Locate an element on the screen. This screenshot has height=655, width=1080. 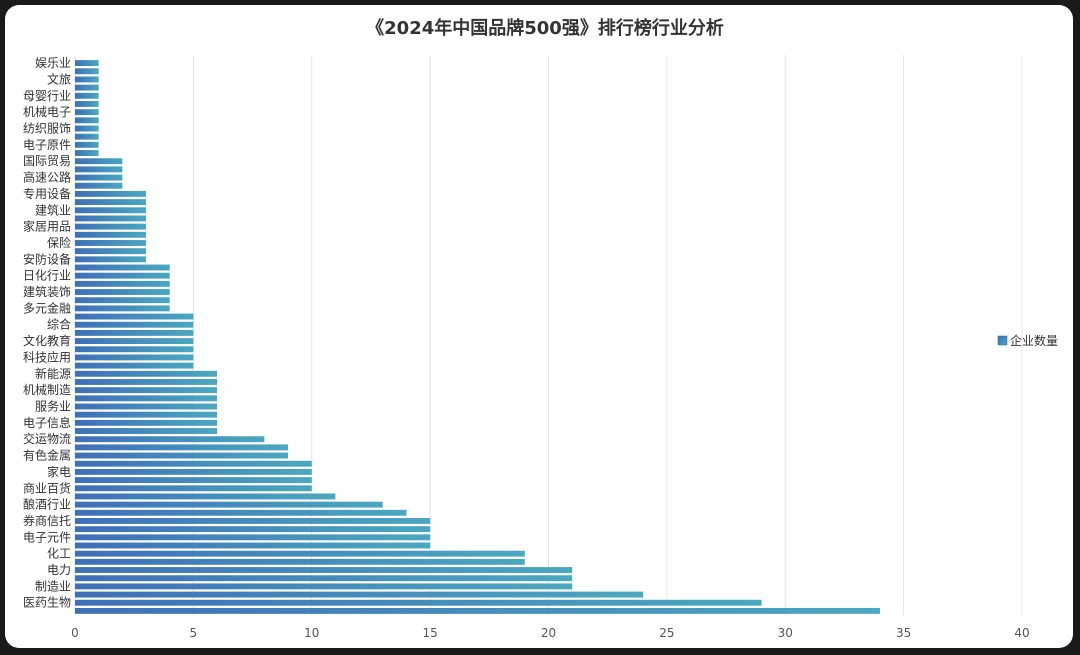
category-label: 建筑装饰 is located at coordinates (47, 291).